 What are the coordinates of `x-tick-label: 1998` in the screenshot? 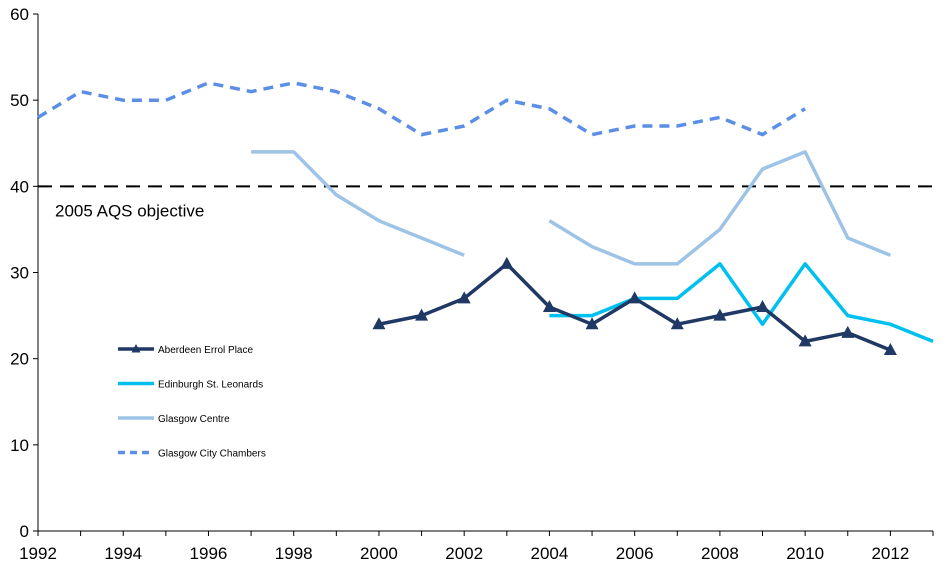 It's located at (294, 553).